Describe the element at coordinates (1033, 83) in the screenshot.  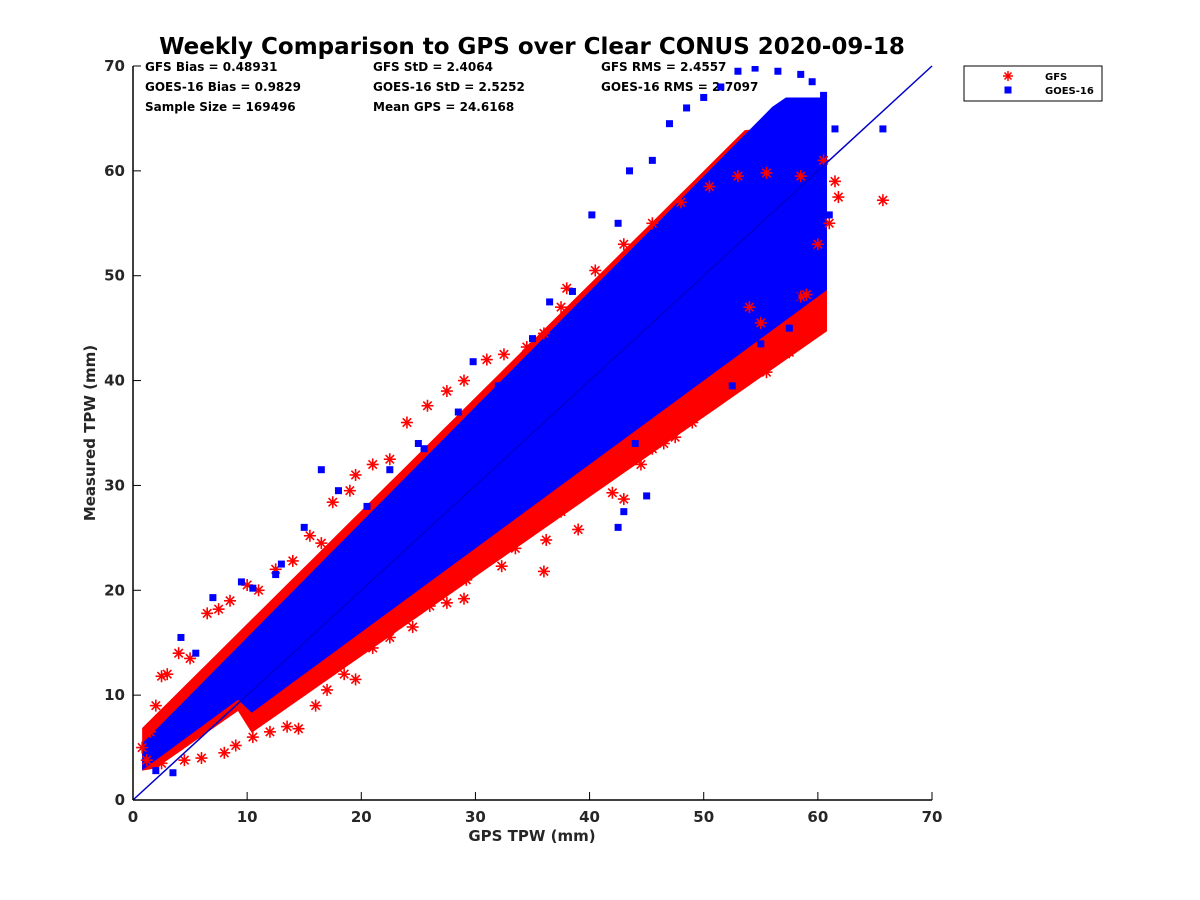
I see `legend: GFS GOES-16` at that location.